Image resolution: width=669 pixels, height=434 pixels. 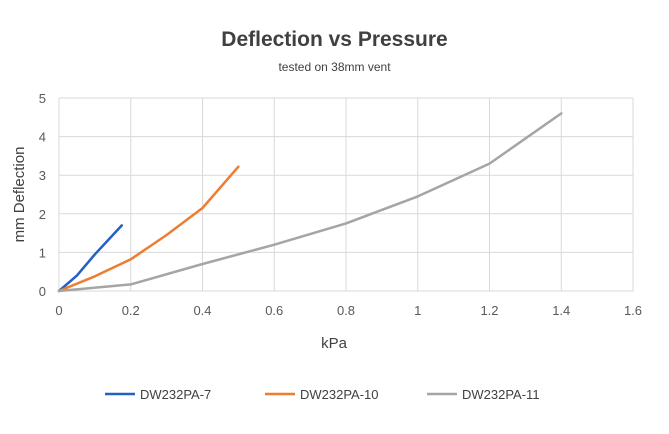 I want to click on x-tick-label: 1.2, so click(x=489, y=310).